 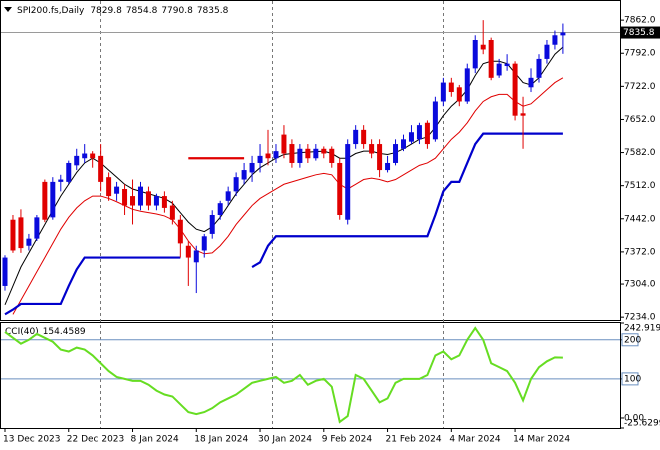 I want to click on current-price-label: 7835.8, so click(x=639, y=33).